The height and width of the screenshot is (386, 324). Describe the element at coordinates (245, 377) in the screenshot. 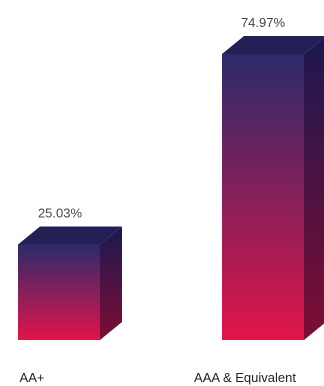

I see `category-label-aaa-equivalent: AAA & Equivalent` at that location.